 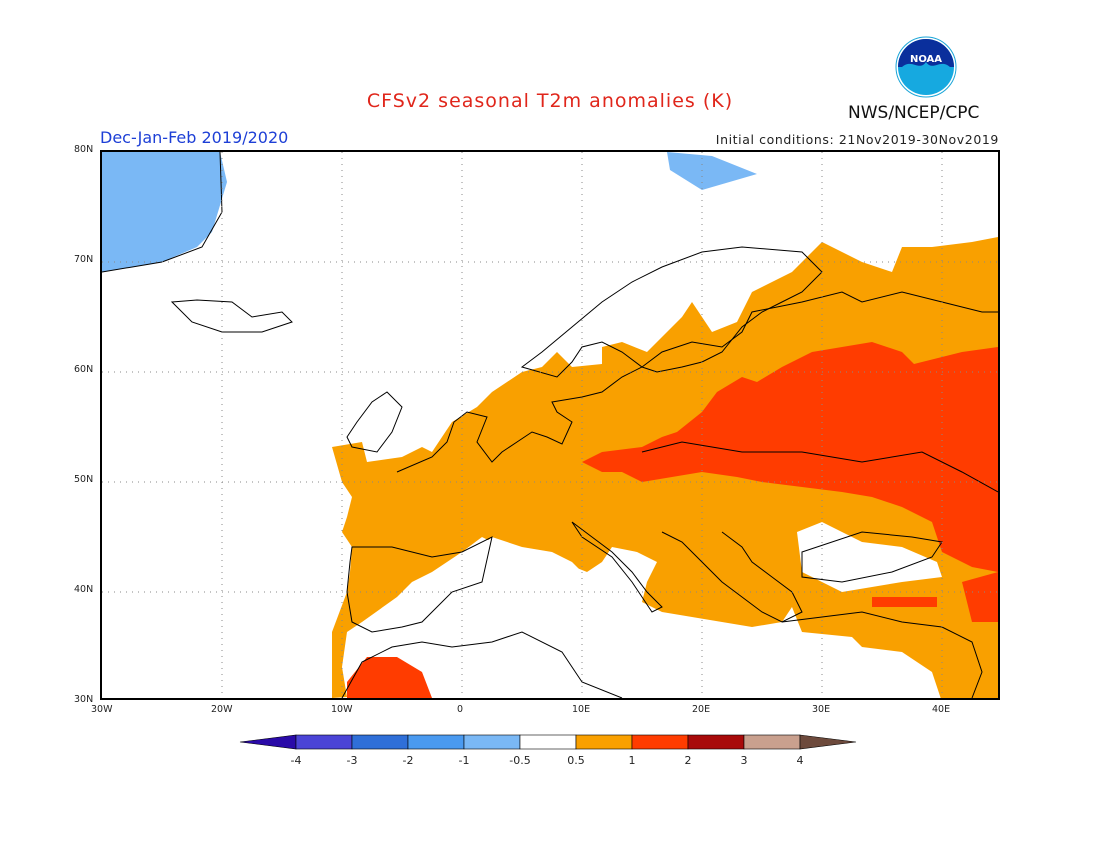 What do you see at coordinates (460, 709) in the screenshot?
I see `lon-tick: 0` at bounding box center [460, 709].